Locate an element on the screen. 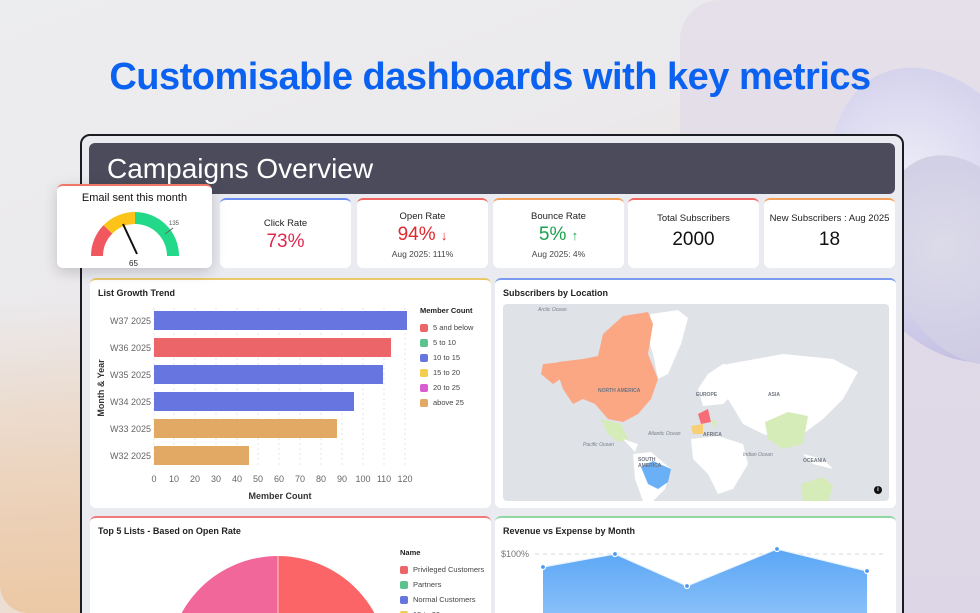 This screenshot has height=613, width=980. region-label: NORTH AMERICA is located at coordinates (619, 391).